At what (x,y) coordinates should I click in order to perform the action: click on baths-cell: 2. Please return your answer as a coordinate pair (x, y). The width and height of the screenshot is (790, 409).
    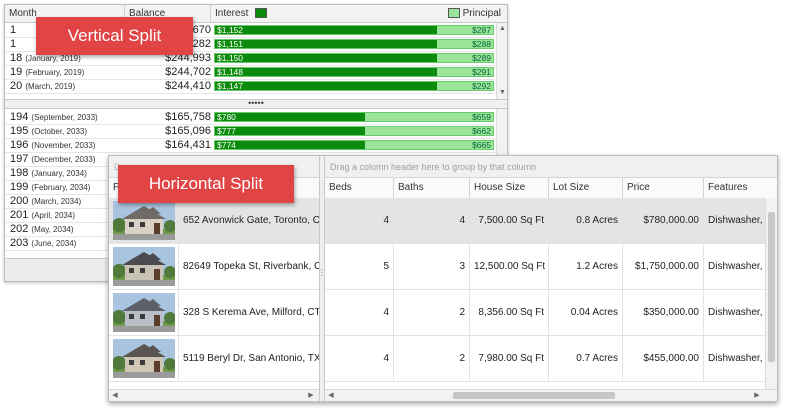
    Looking at the image, I should click on (432, 312).